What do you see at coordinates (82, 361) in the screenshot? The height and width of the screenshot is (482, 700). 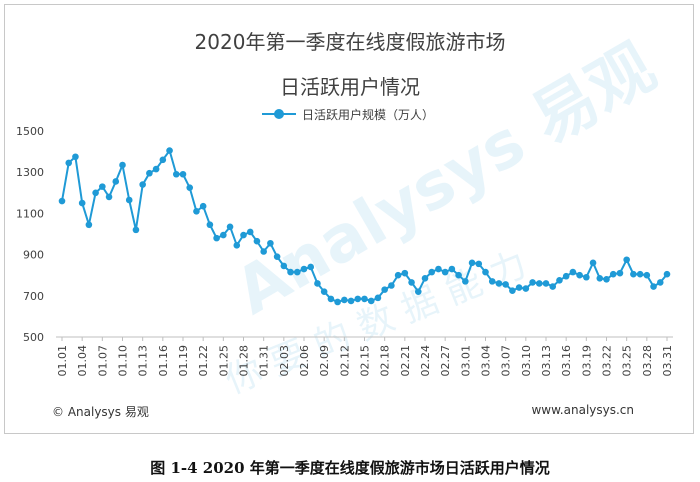 I see `x-tick-label: 01.04` at bounding box center [82, 361].